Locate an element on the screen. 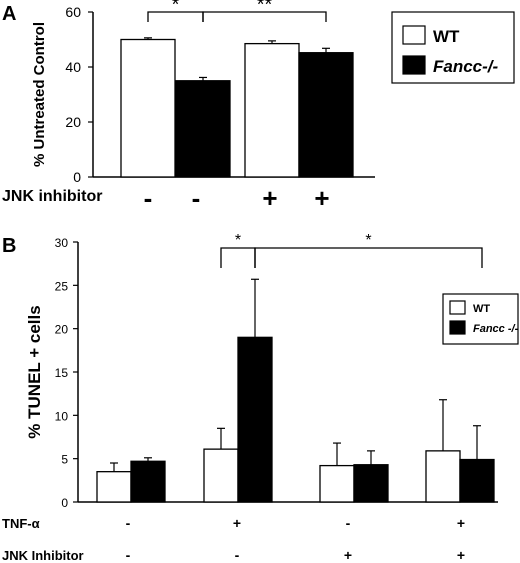 This screenshot has height=563, width=520. condition-label: JNK Inhibitor is located at coordinates (43, 555).